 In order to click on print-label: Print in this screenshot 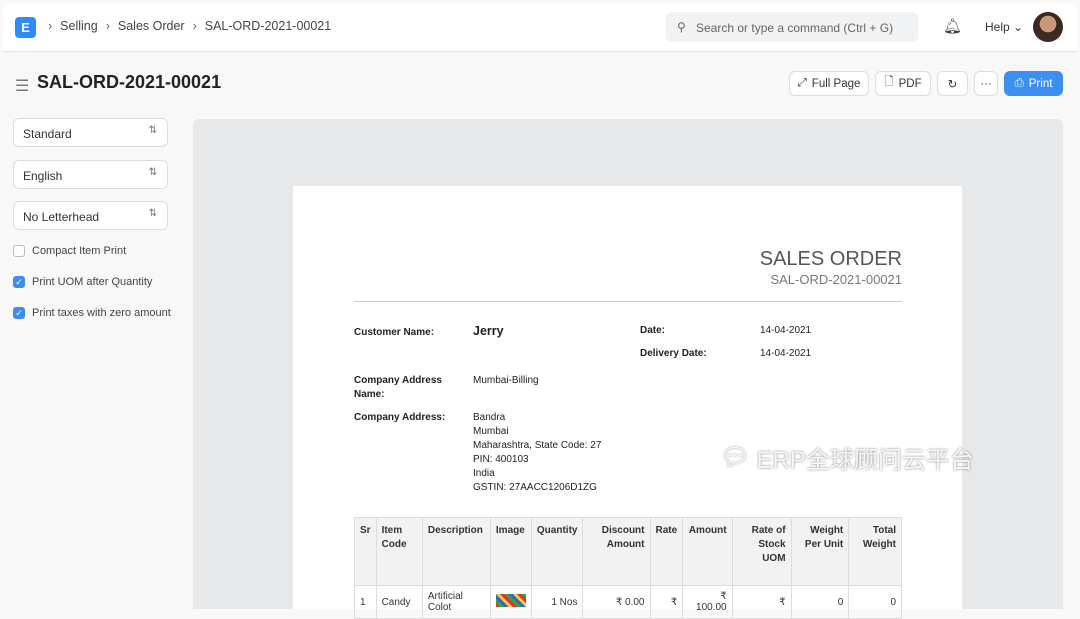, I will do `click(1040, 83)`.